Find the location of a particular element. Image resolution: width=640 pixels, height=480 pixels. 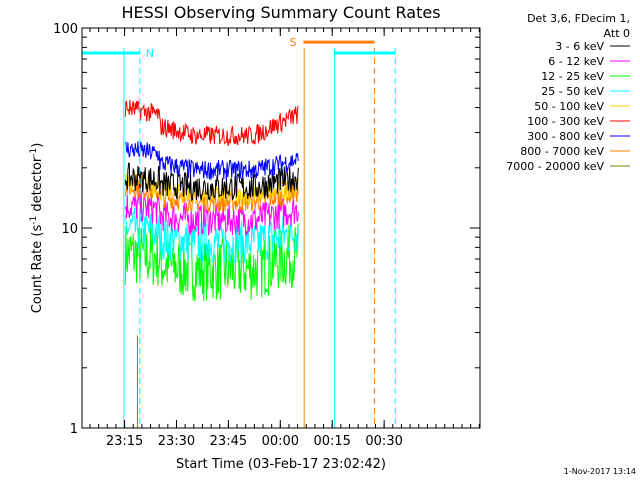

legend-label: 7000 - 20000 keV is located at coordinates (555, 166).